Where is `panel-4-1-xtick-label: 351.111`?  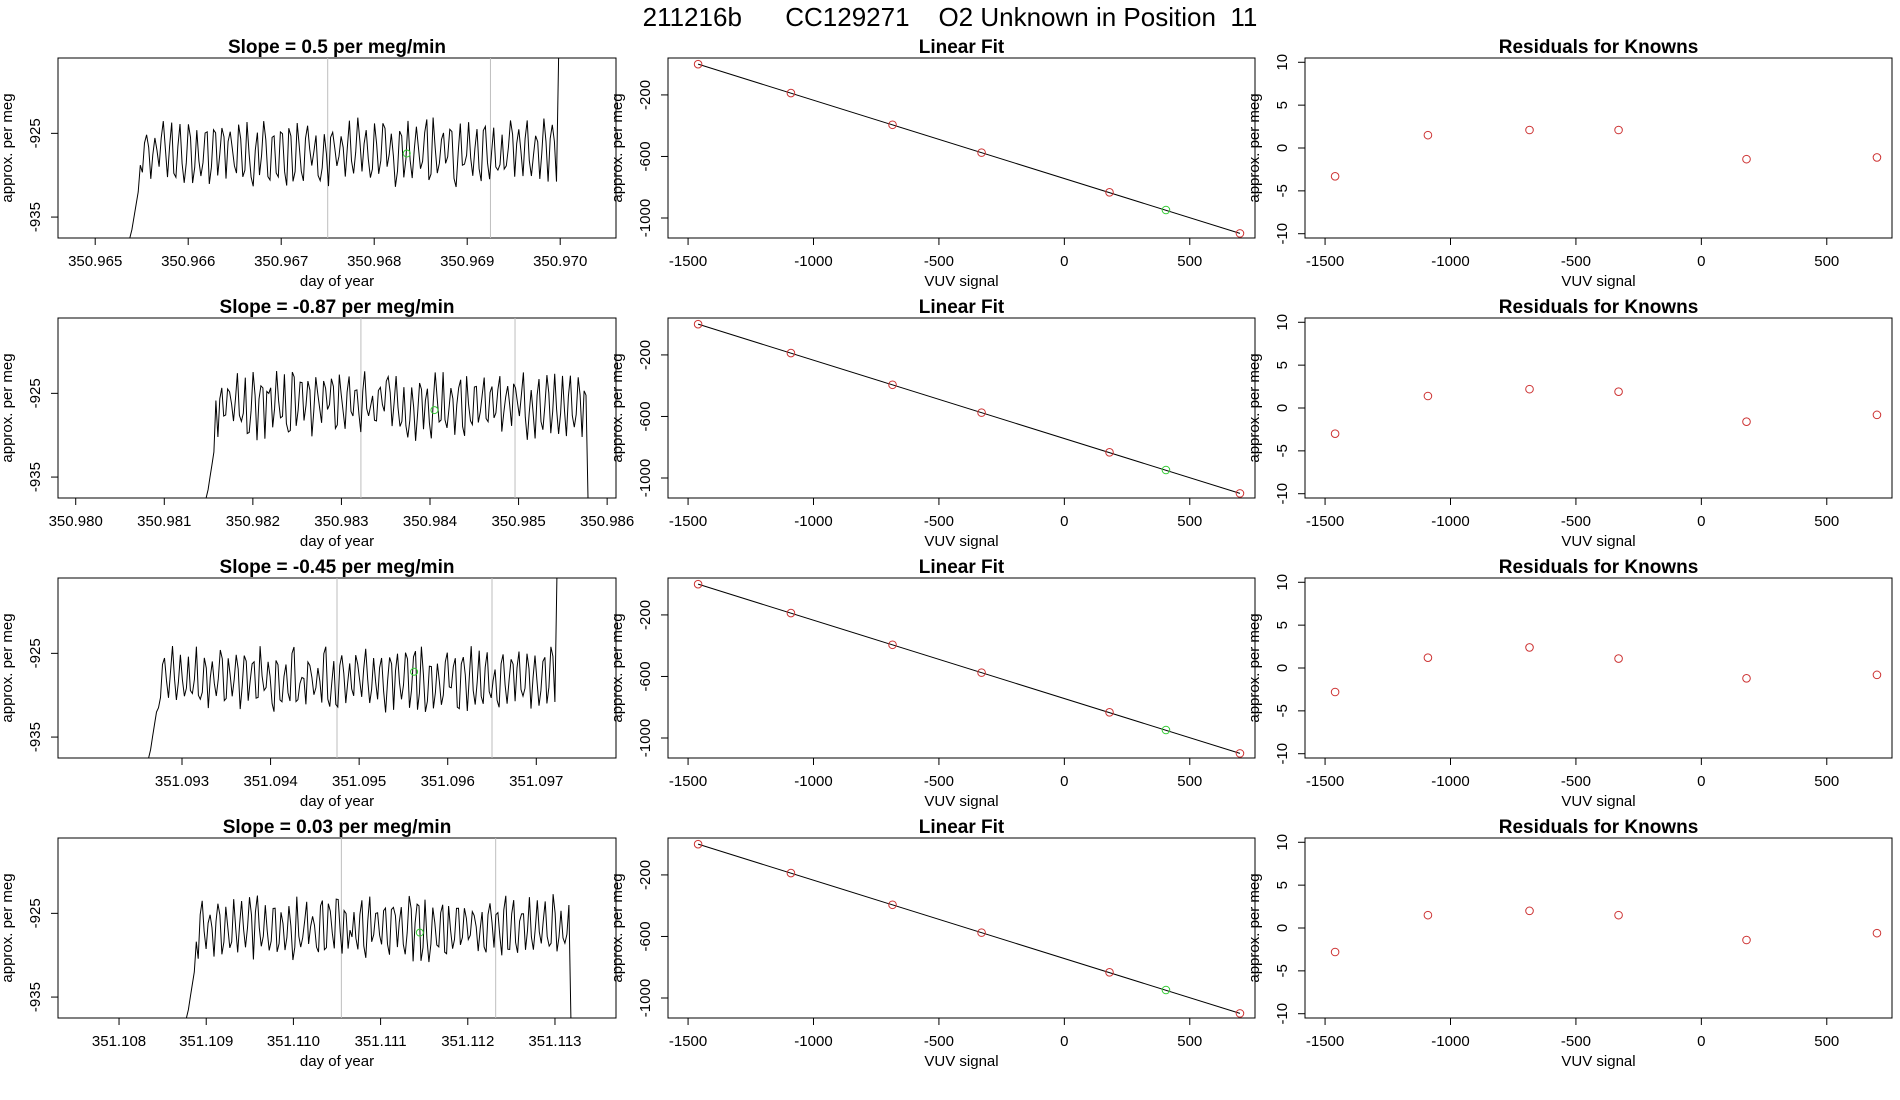 panel-4-1-xtick-label: 351.111 is located at coordinates (381, 1041).